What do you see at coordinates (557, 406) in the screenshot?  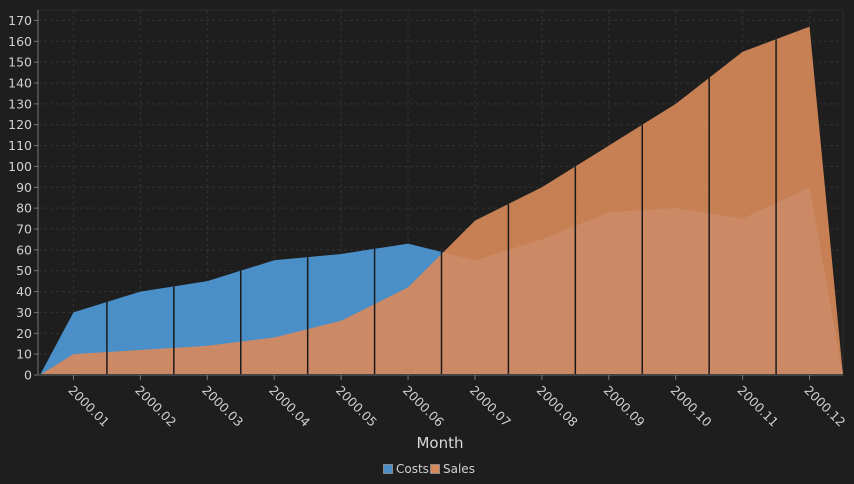 I see `x-tick-label: 2000.08` at bounding box center [557, 406].